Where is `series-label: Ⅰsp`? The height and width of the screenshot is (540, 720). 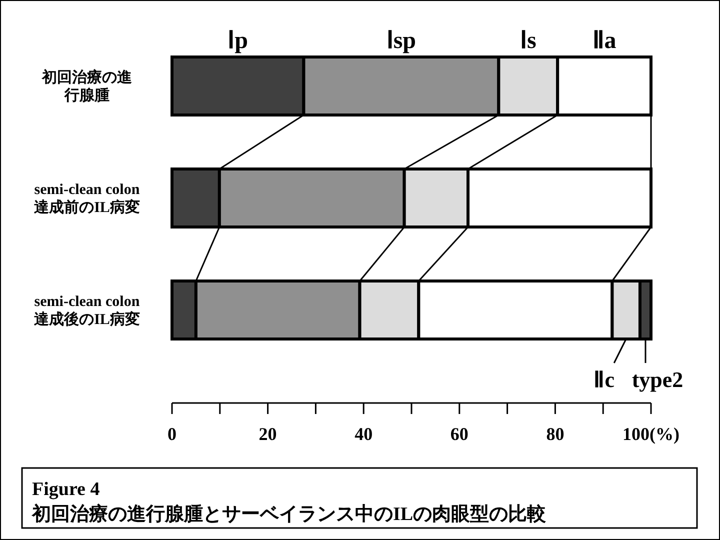
series-label: Ⅰsp is located at coordinates (401, 41).